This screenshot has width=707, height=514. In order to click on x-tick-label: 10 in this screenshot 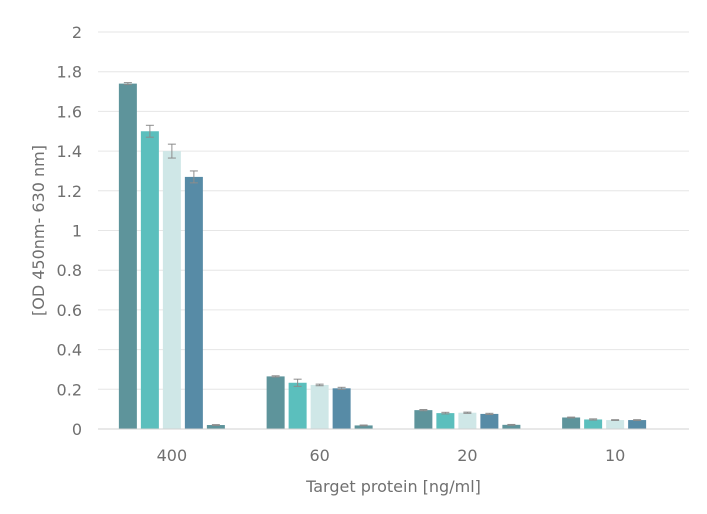, I will do `click(615, 455)`.